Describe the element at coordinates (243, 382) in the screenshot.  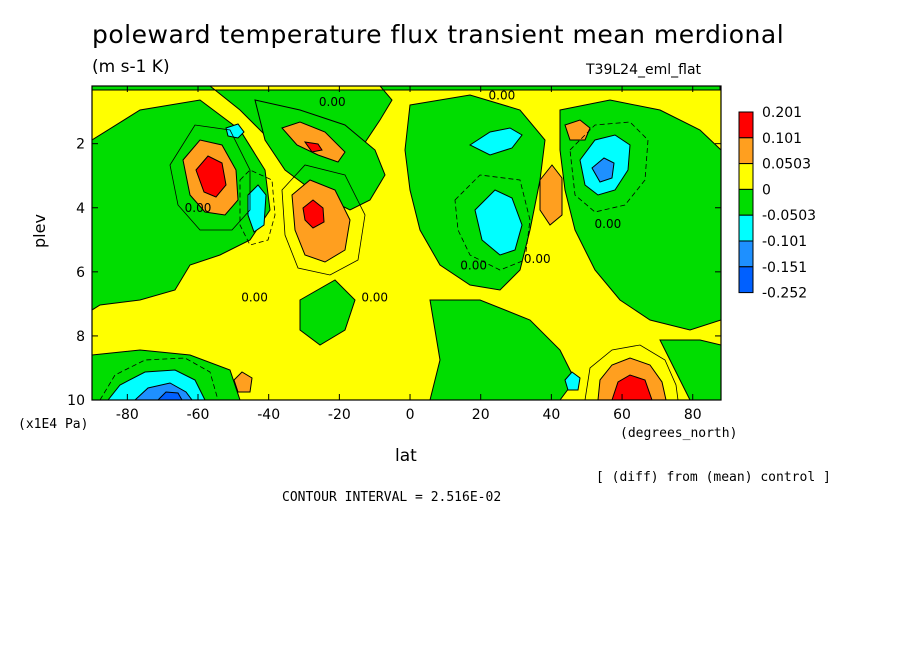
I see `orange-region-small` at that location.